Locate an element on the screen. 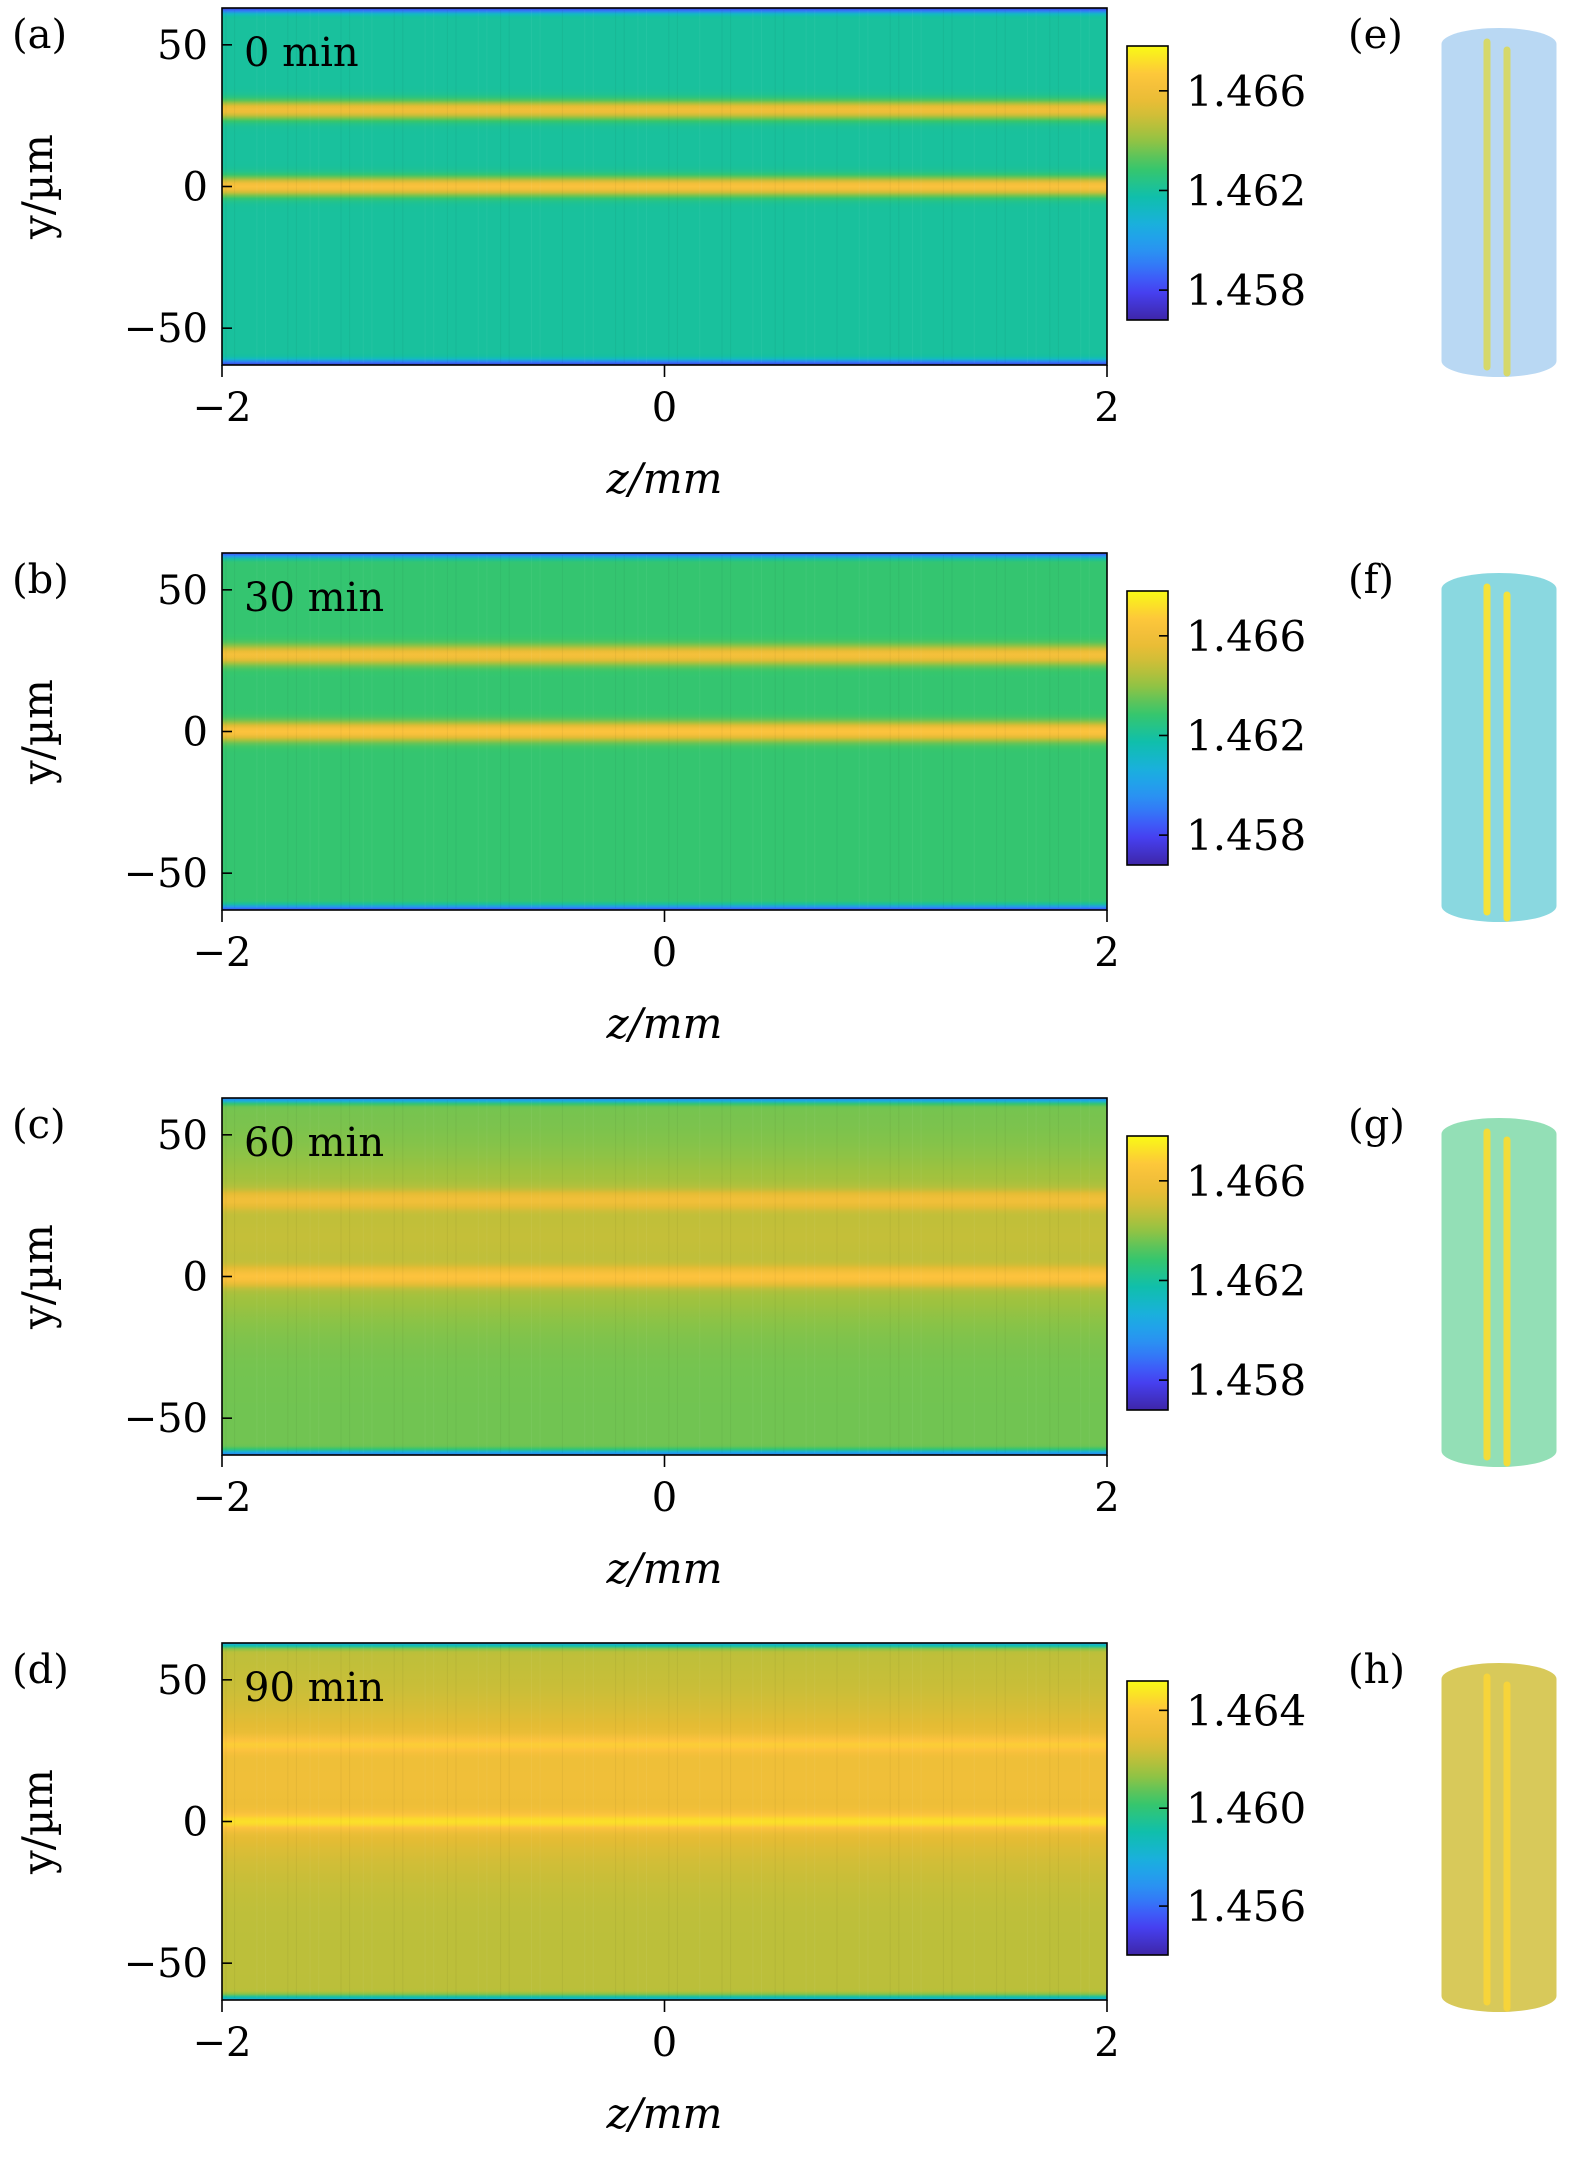 The image size is (1575, 2165). panel-label: (a) is located at coordinates (39, 35).